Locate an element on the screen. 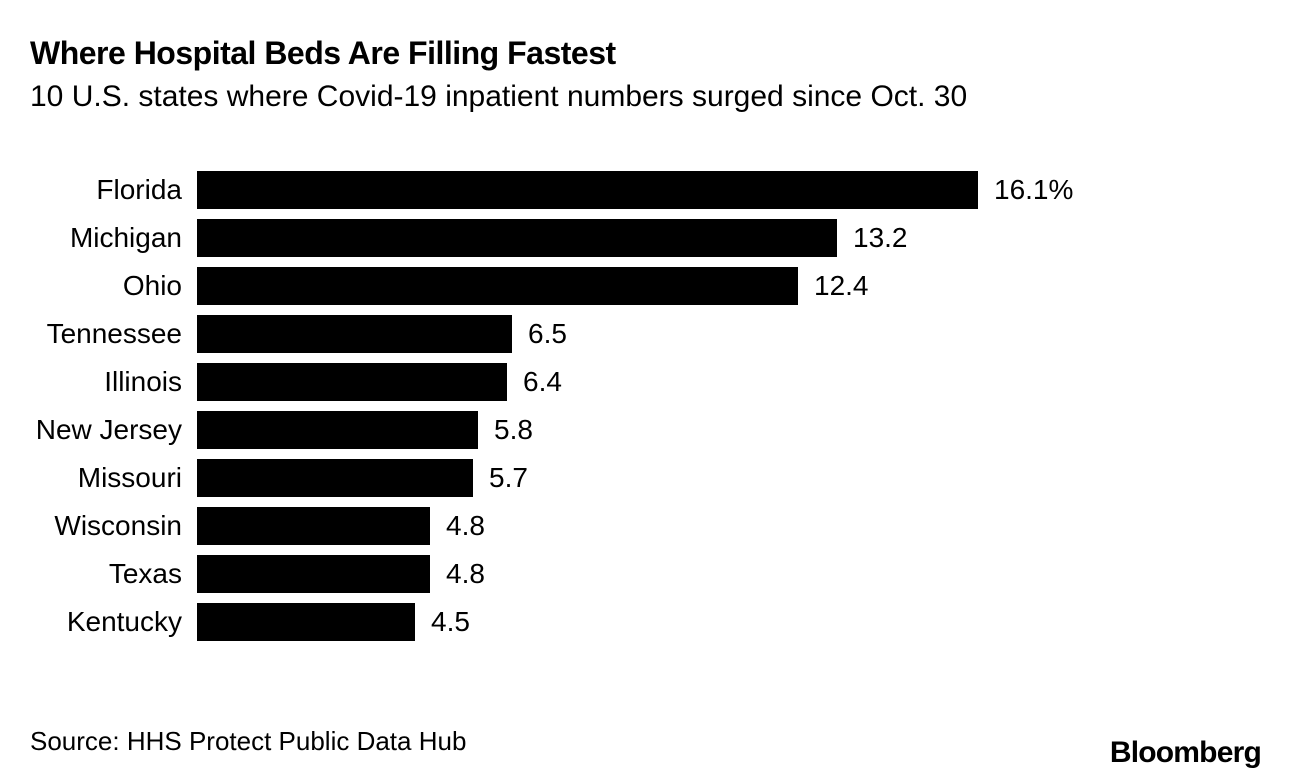 The image size is (1289, 782). bar-label: Florida is located at coordinates (139, 189).